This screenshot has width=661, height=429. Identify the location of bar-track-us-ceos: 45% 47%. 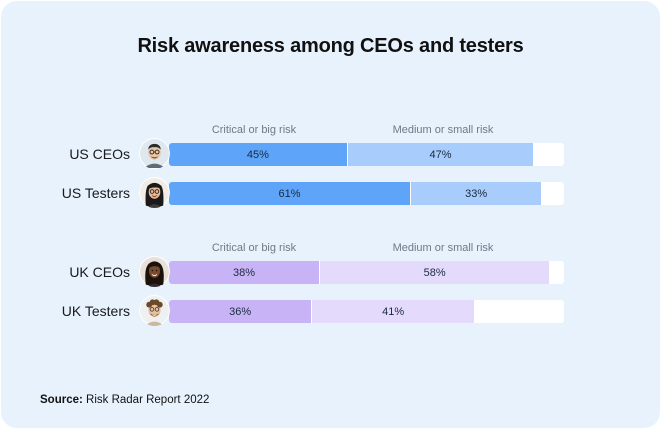
(366, 154).